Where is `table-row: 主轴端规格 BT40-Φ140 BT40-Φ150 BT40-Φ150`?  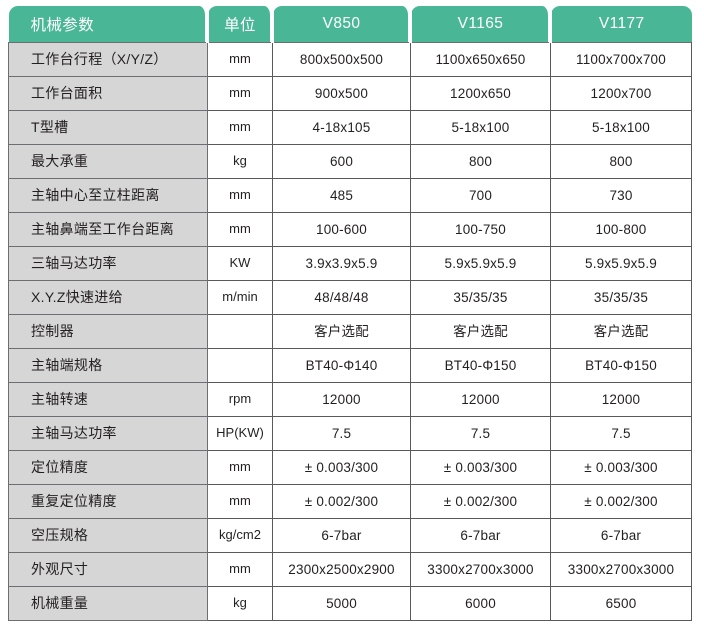 table-row: 主轴端规格 BT40-Φ140 BT40-Φ150 BT40-Φ150 is located at coordinates (350, 365).